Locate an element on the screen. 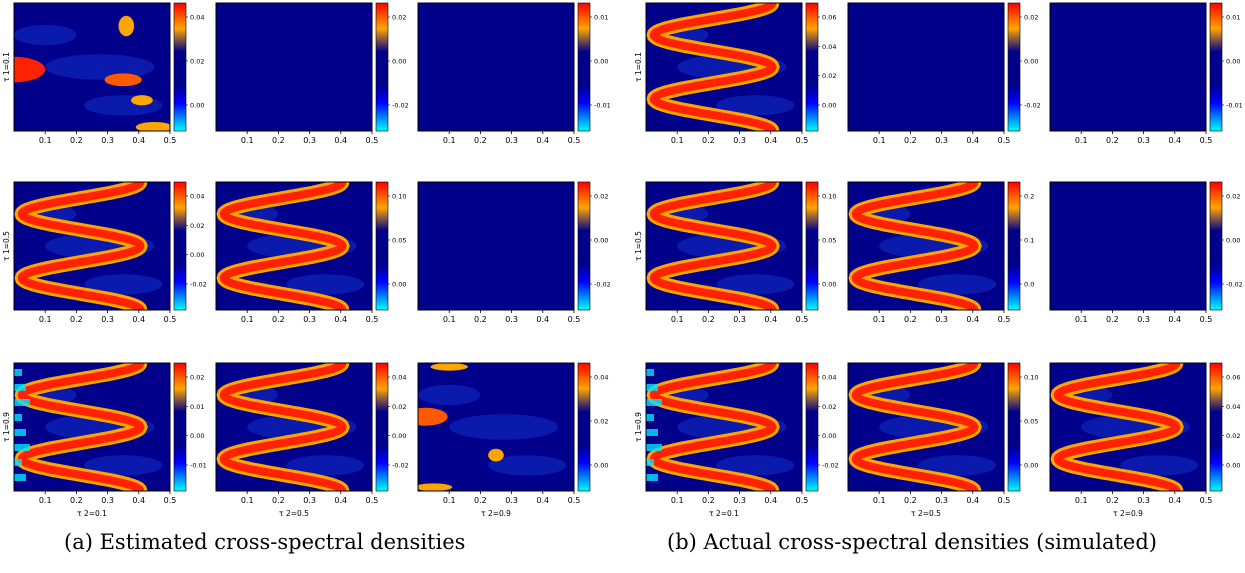 The width and height of the screenshot is (1245, 573). panel-b-r2c3: 0.1 0.2 0.3 0.4 0.5 0.02 0.00 -0.02 is located at coordinates (1146, 252).